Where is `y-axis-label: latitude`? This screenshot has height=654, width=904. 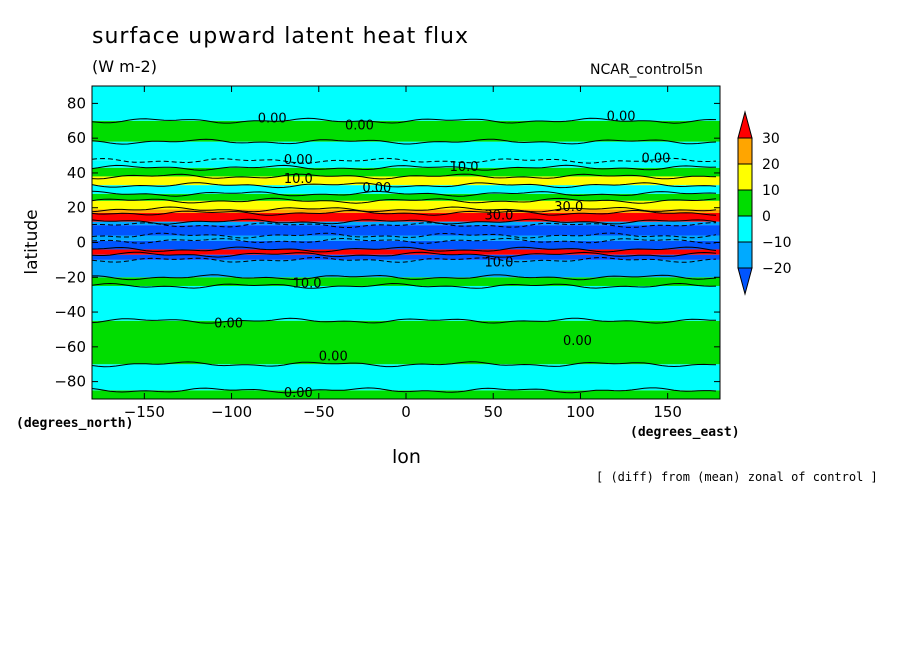 y-axis-label: latitude is located at coordinates (32, 242).